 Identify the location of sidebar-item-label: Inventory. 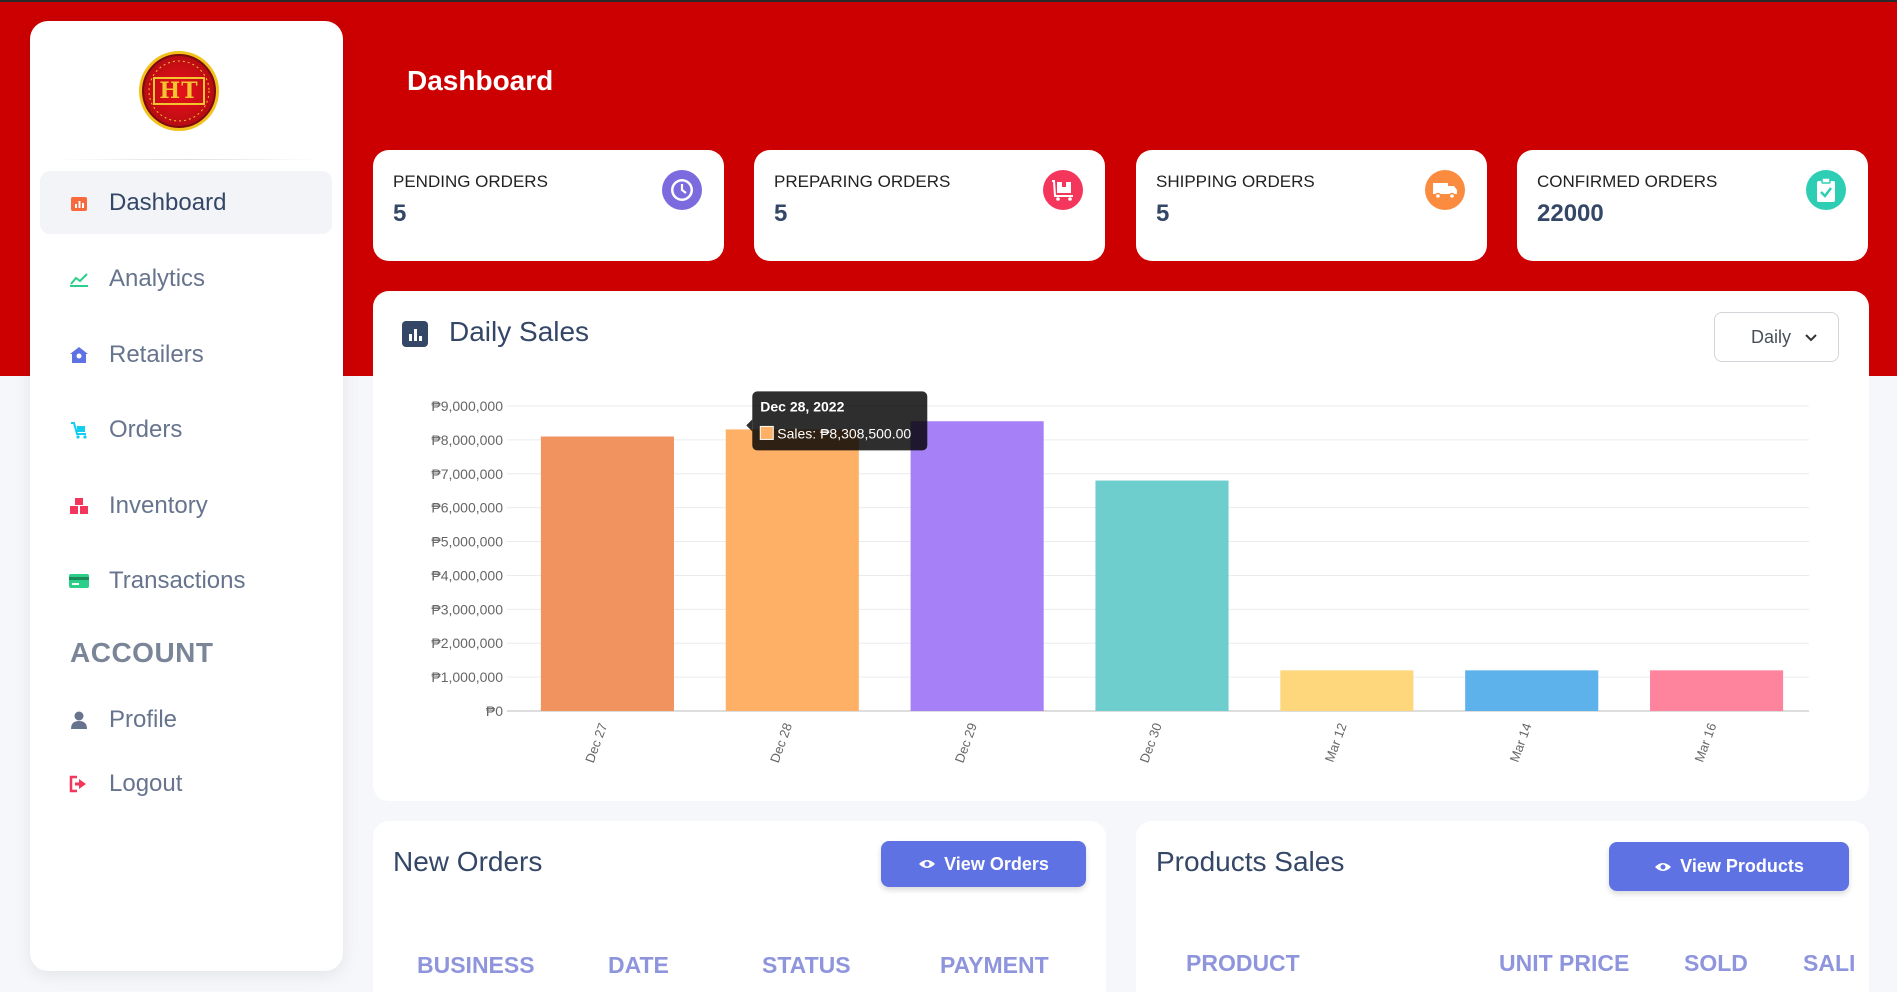
(158, 505).